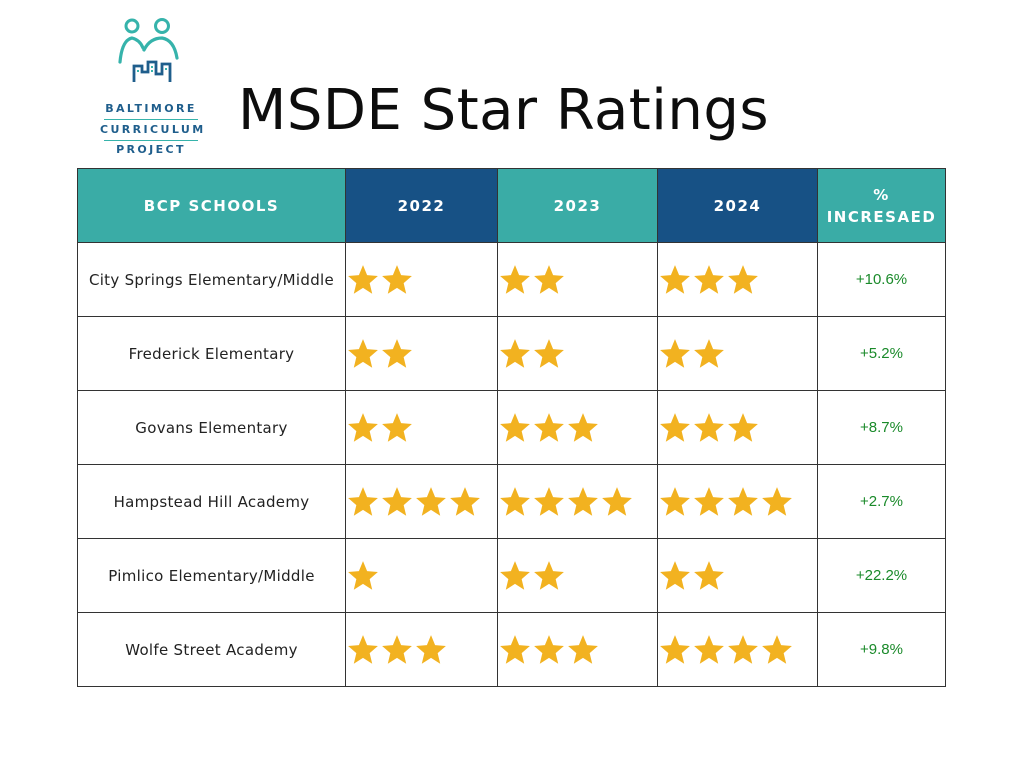 This screenshot has width=1024, height=768. I want to click on percent-increase-cell: +8.7%, so click(881, 427).